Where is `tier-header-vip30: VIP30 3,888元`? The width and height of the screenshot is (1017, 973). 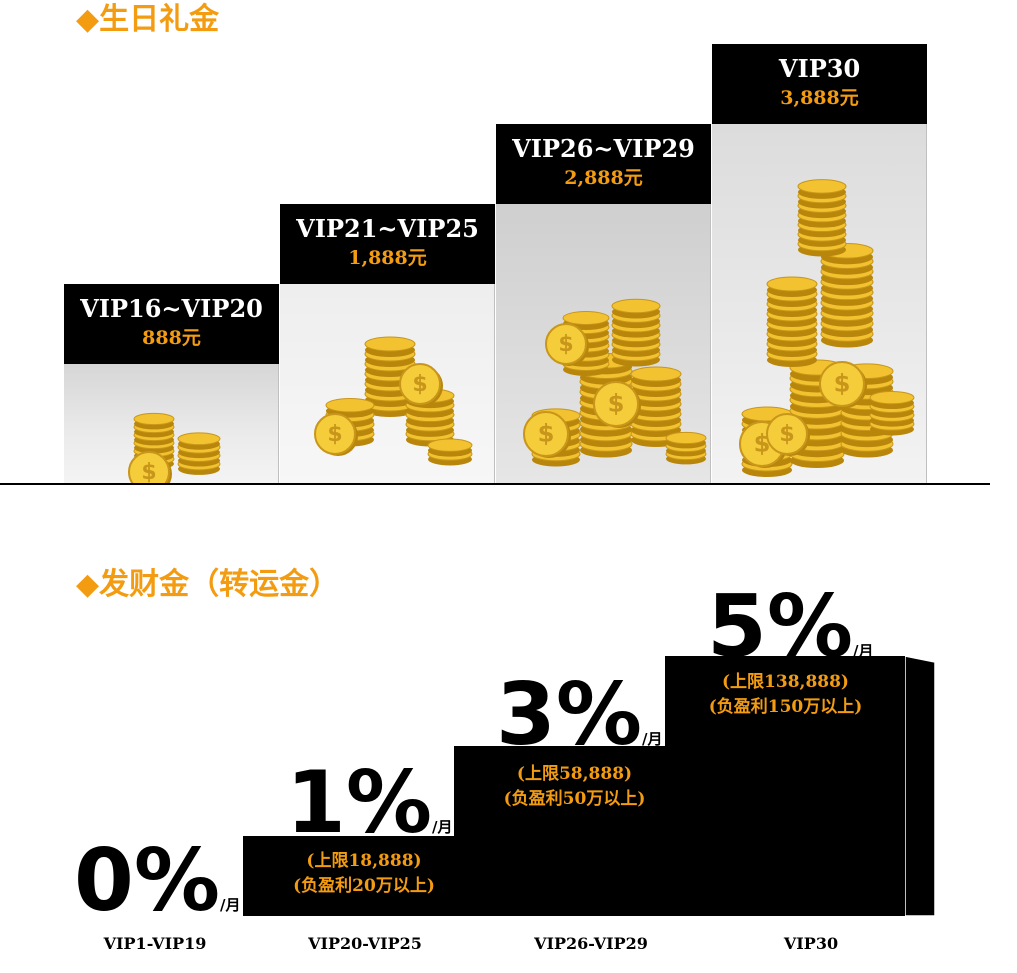 tier-header-vip30: VIP30 3,888元 is located at coordinates (819, 84).